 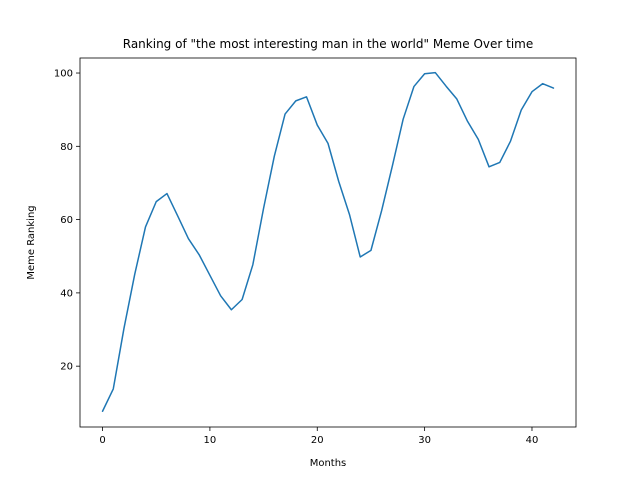 I want to click on x-tick-label: 20, so click(x=317, y=440).